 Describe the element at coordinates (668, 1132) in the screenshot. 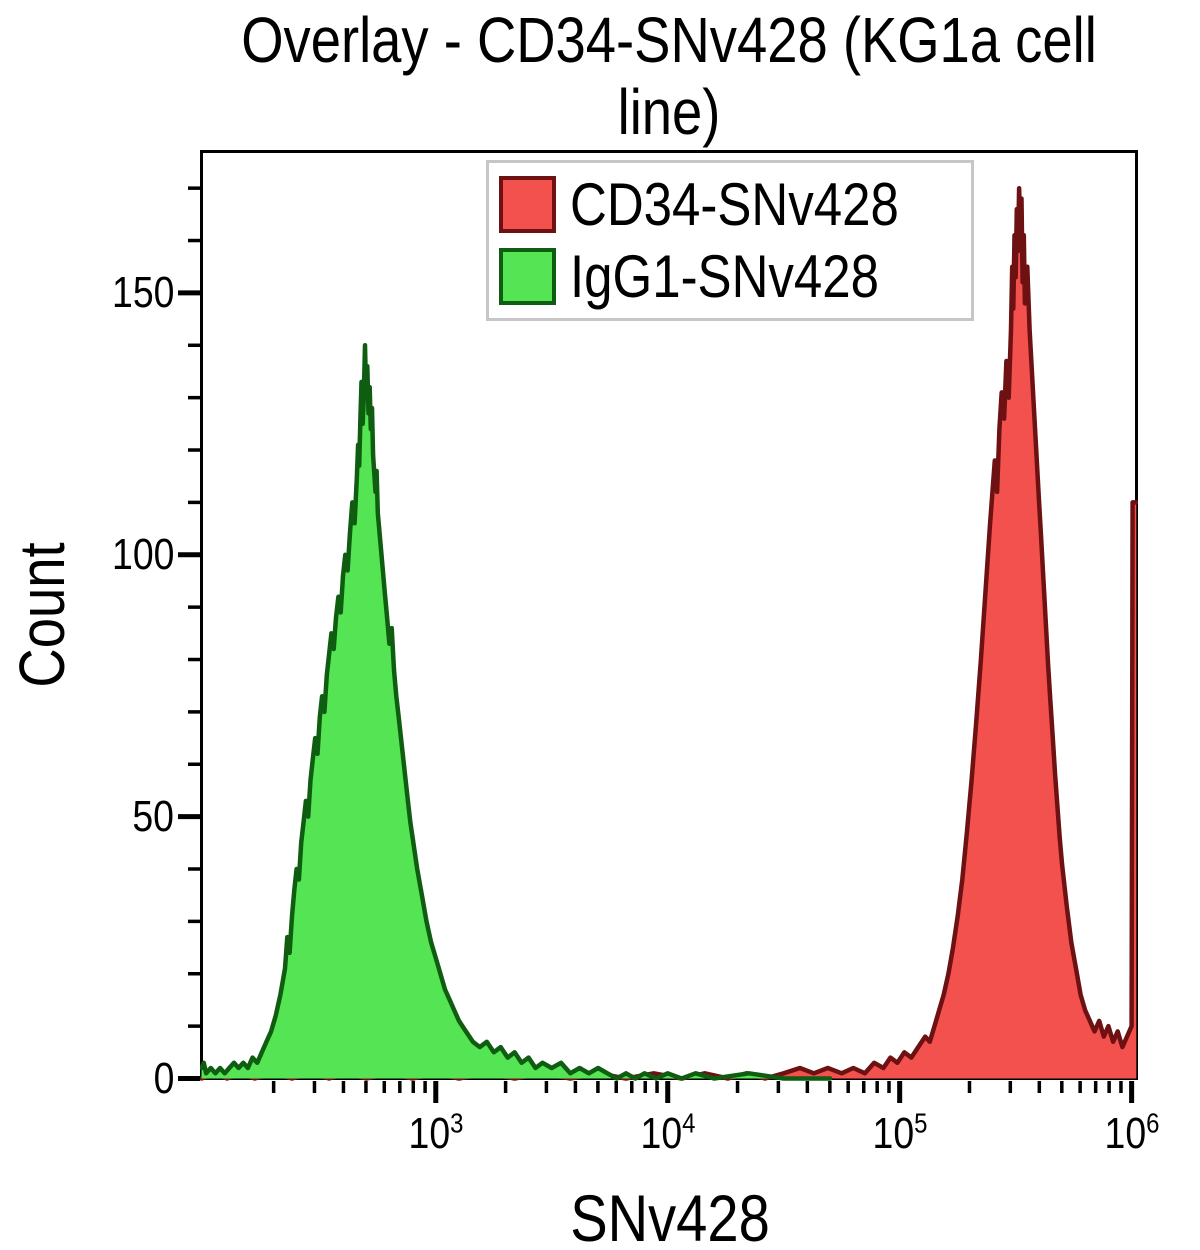

I see `x-tick-label: 10⁴` at that location.